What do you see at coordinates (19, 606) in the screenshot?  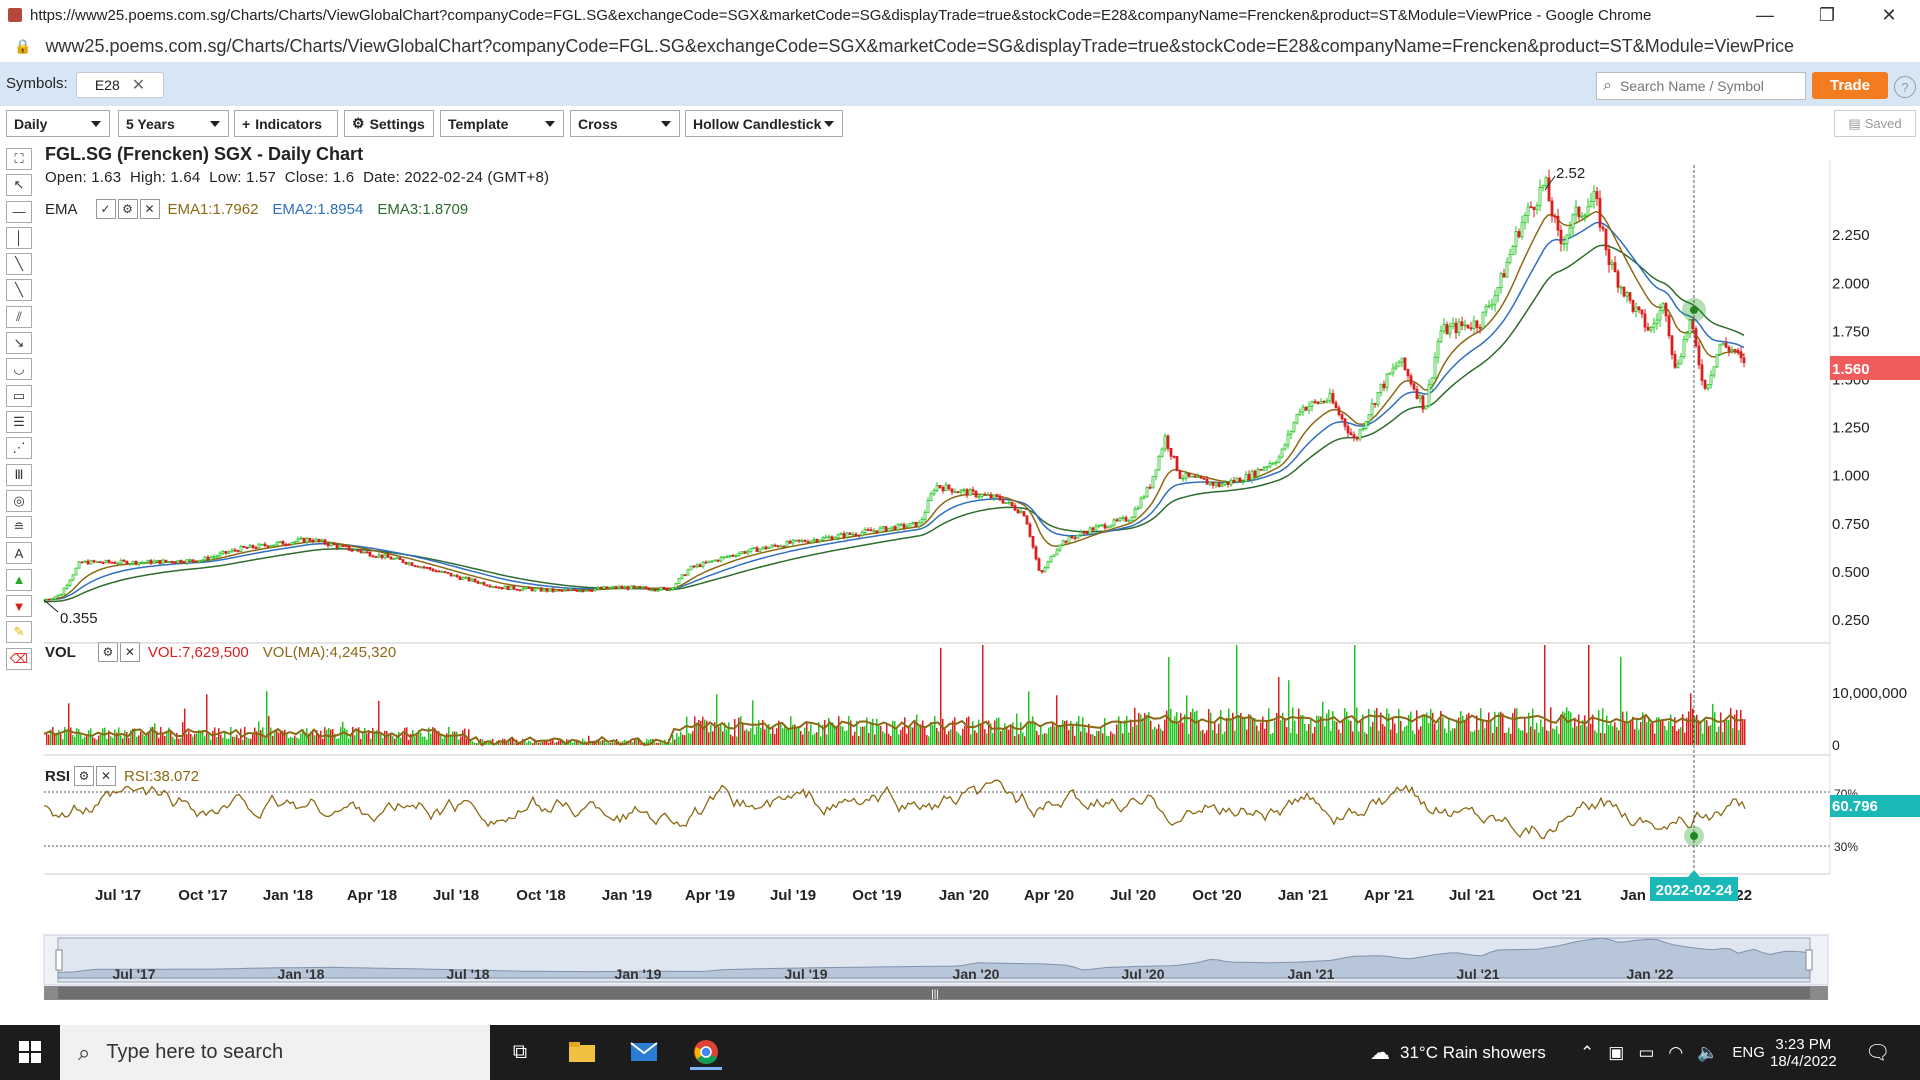 I see `down-arrow-icon: ▼` at bounding box center [19, 606].